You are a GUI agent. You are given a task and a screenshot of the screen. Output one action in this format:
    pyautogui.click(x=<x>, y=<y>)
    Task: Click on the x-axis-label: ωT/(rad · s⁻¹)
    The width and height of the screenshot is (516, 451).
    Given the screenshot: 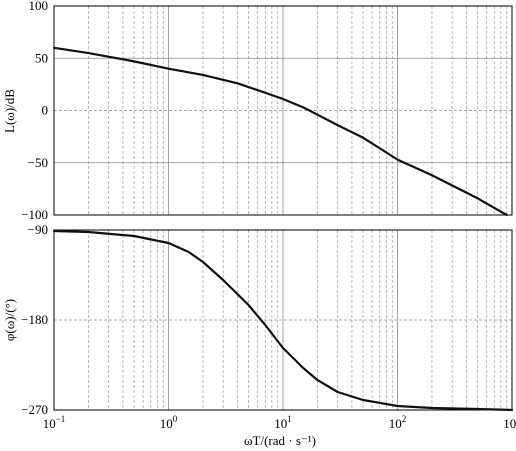 What is the action you would take?
    pyautogui.click(x=280, y=440)
    